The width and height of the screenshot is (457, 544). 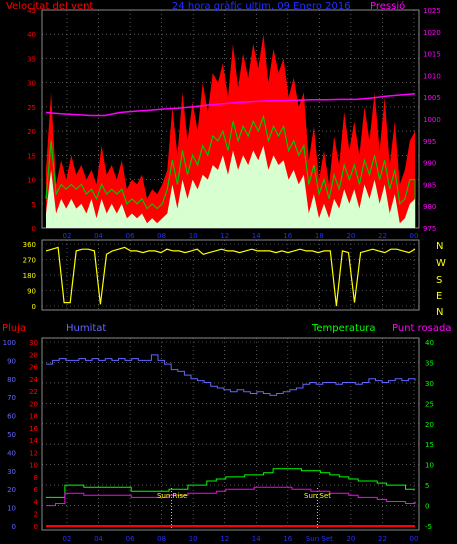 I want to click on dewpoint-label: Punt rosada, so click(x=421, y=328).